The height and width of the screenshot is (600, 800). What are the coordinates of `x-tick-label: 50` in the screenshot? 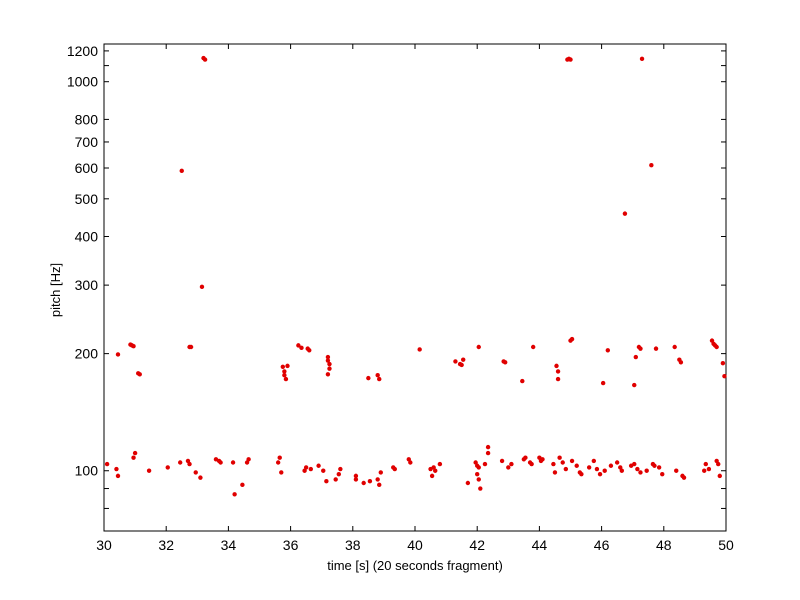 It's located at (726, 545).